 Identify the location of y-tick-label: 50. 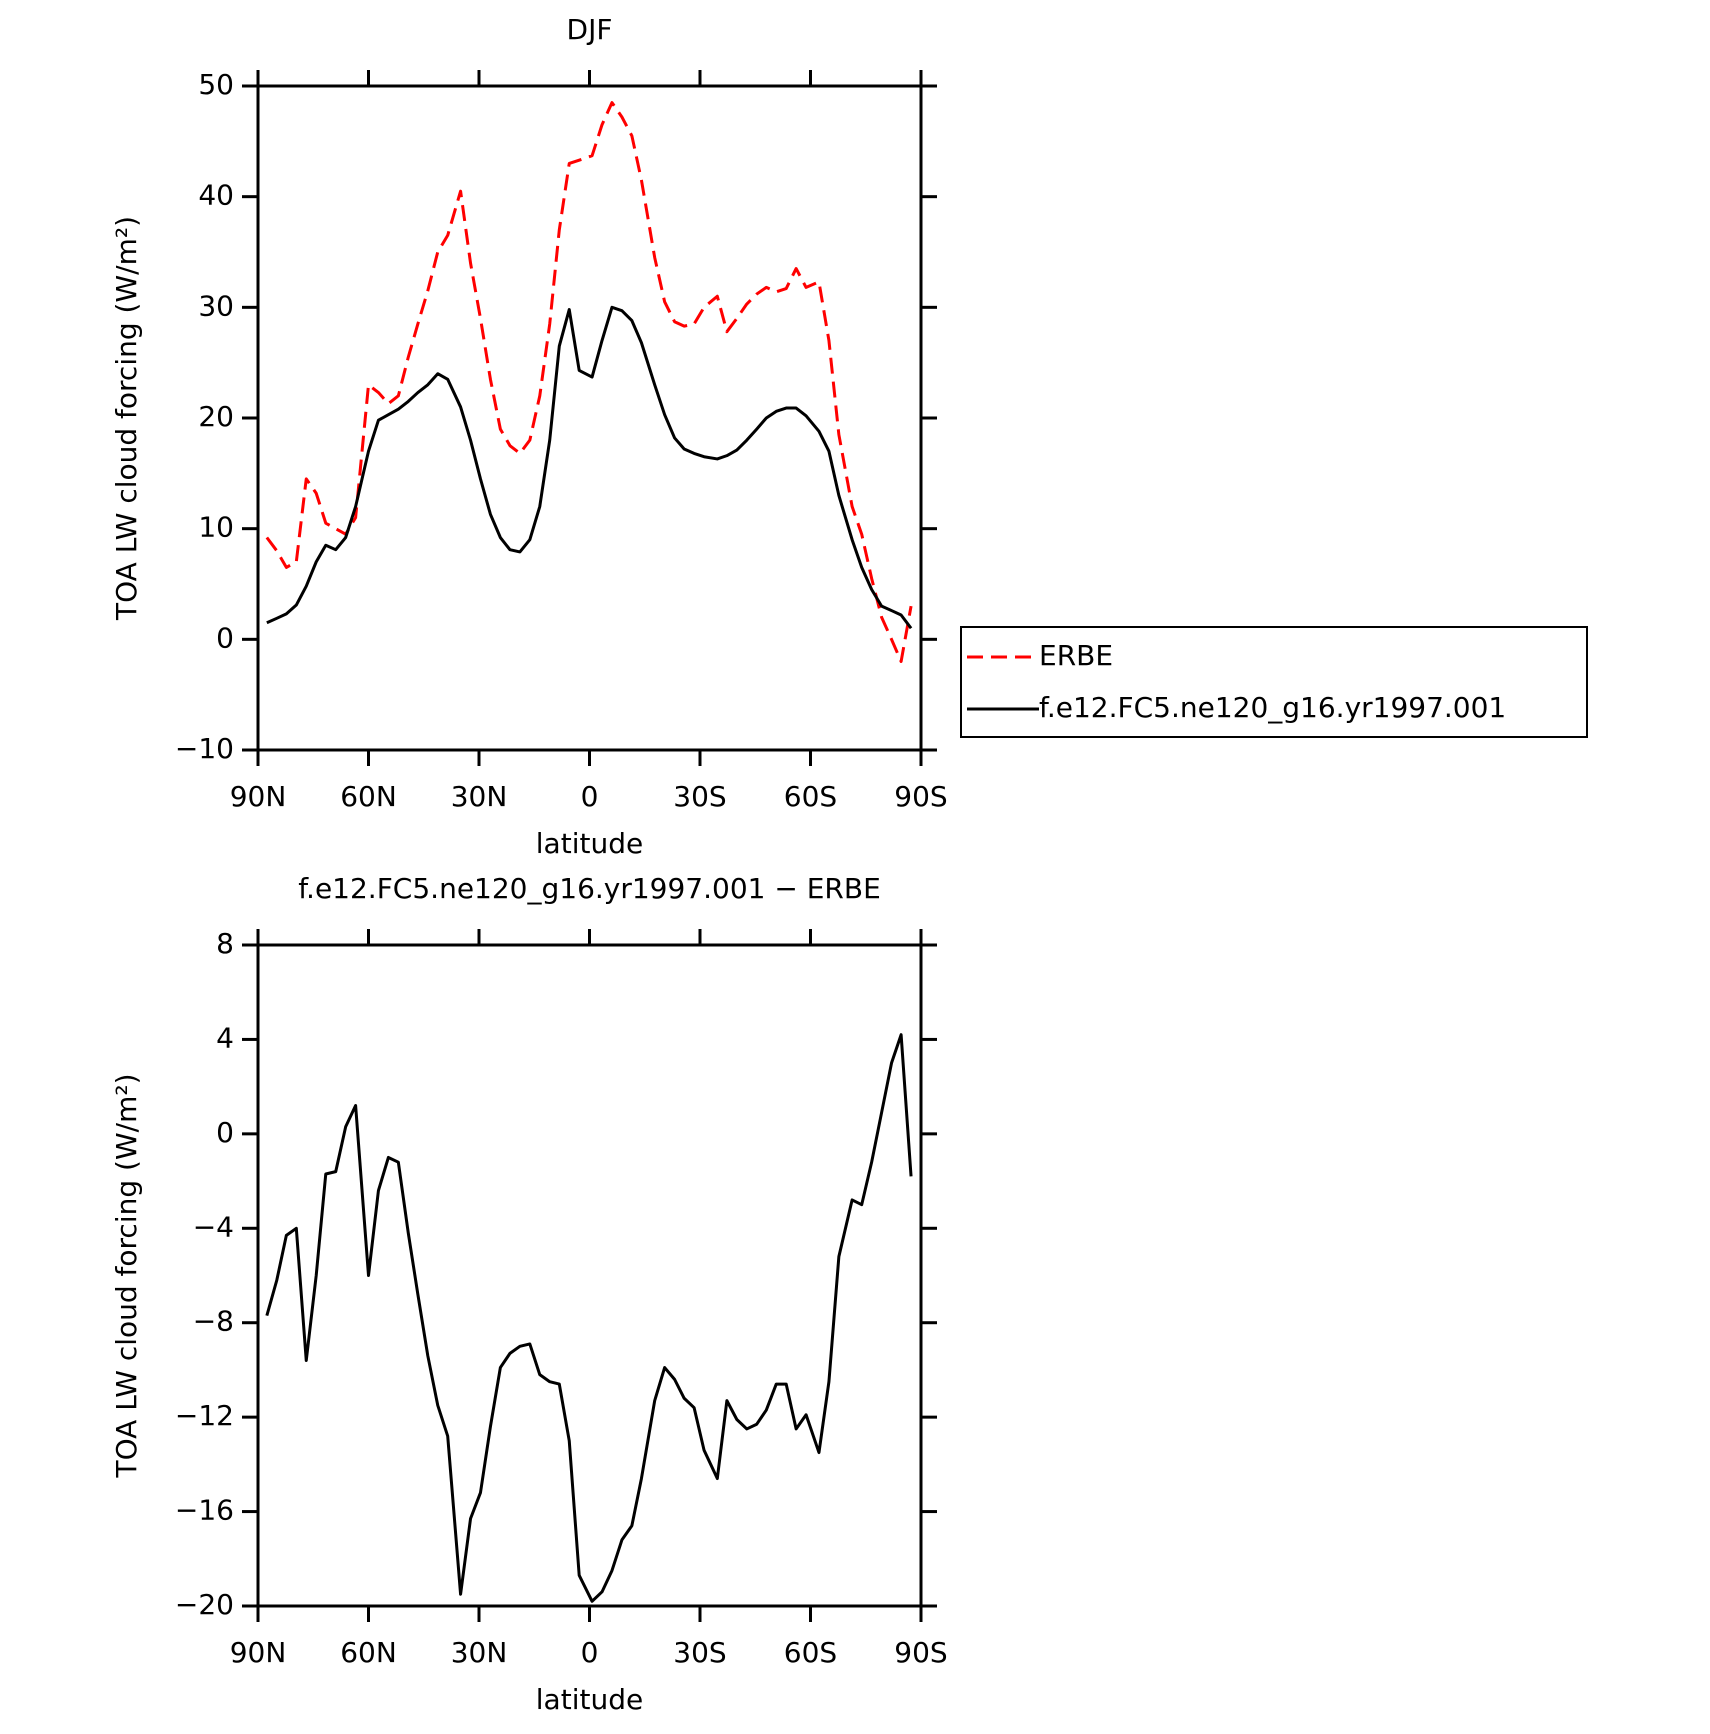
(216, 84).